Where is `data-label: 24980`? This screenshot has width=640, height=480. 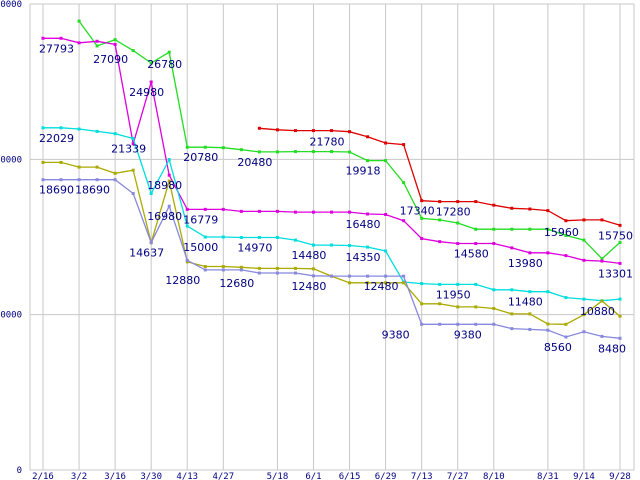
data-label: 24980 is located at coordinates (146, 92).